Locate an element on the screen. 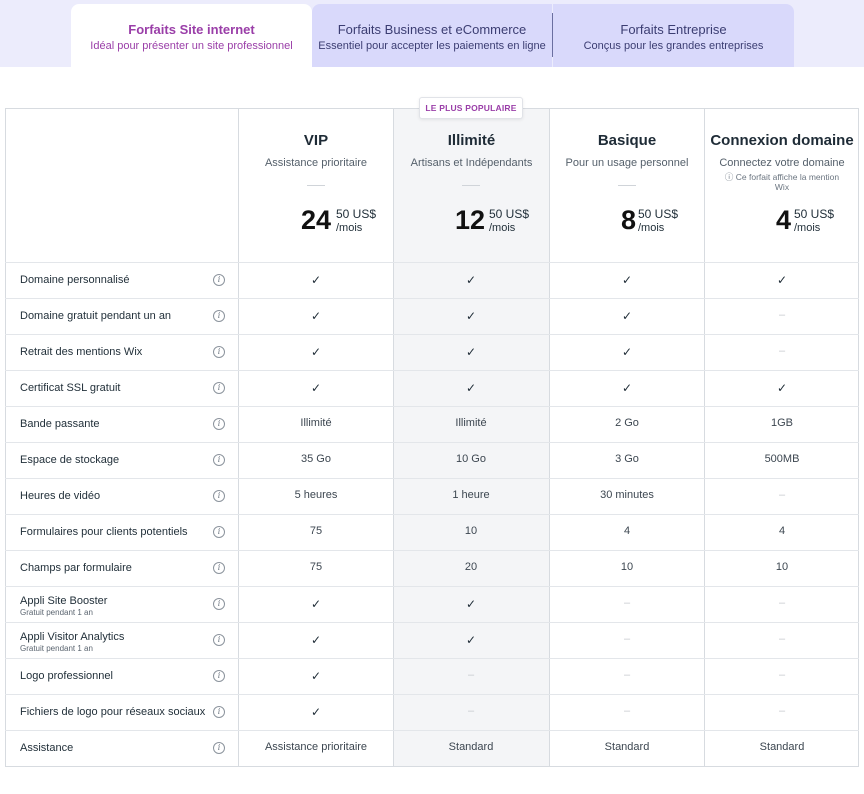 Image resolution: width=864 pixels, height=794 pixels. feature-value: 2 Go is located at coordinates (627, 423).